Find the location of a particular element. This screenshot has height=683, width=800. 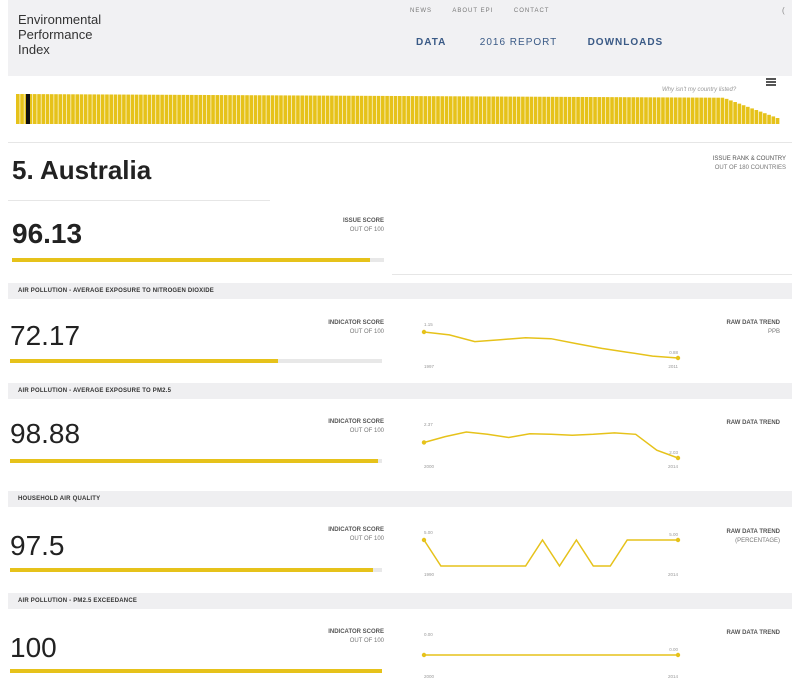

why-not-listed-link: Why isn't my country listed? is located at coordinates (699, 90).